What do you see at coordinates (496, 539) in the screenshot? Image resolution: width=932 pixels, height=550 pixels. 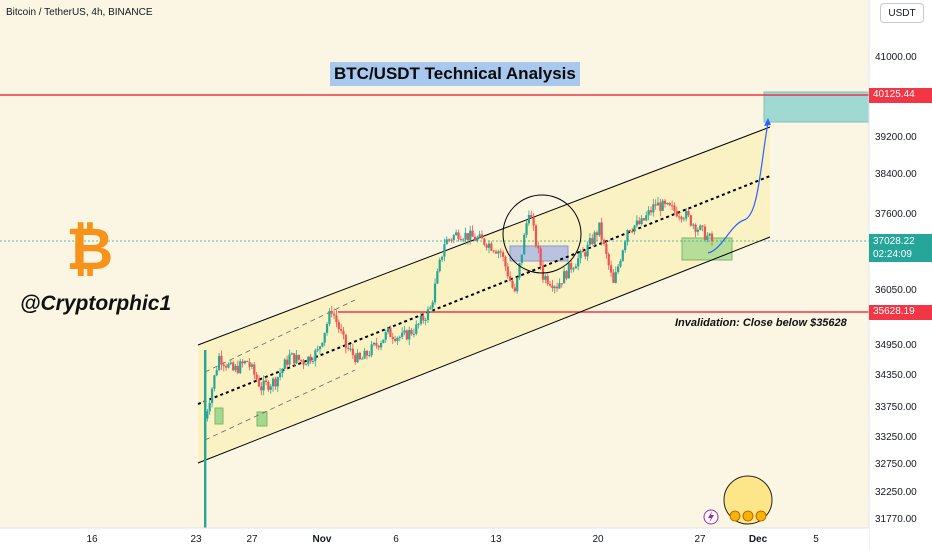 I see `x-tick-label: 13` at bounding box center [496, 539].